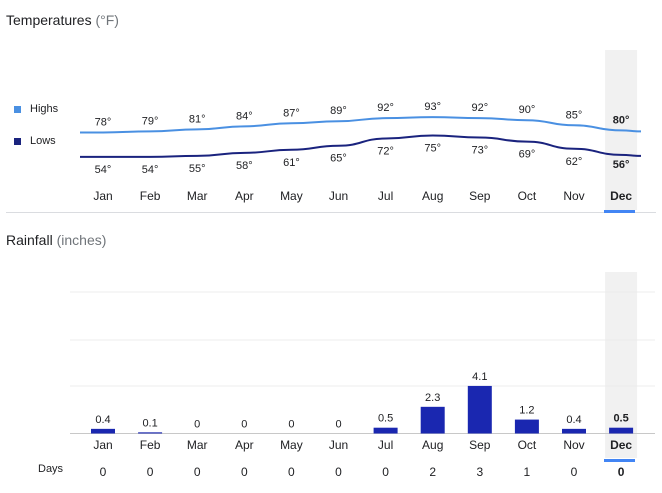 This screenshot has width=662, height=493. I want to click on temp-month-jun: Jun, so click(338, 196).